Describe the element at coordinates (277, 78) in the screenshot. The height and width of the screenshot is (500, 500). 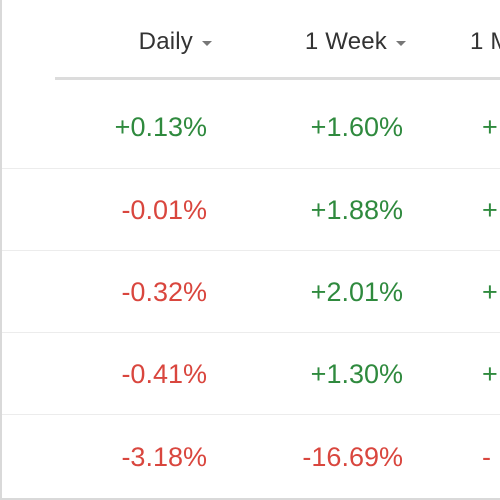
I see `header-divider` at that location.